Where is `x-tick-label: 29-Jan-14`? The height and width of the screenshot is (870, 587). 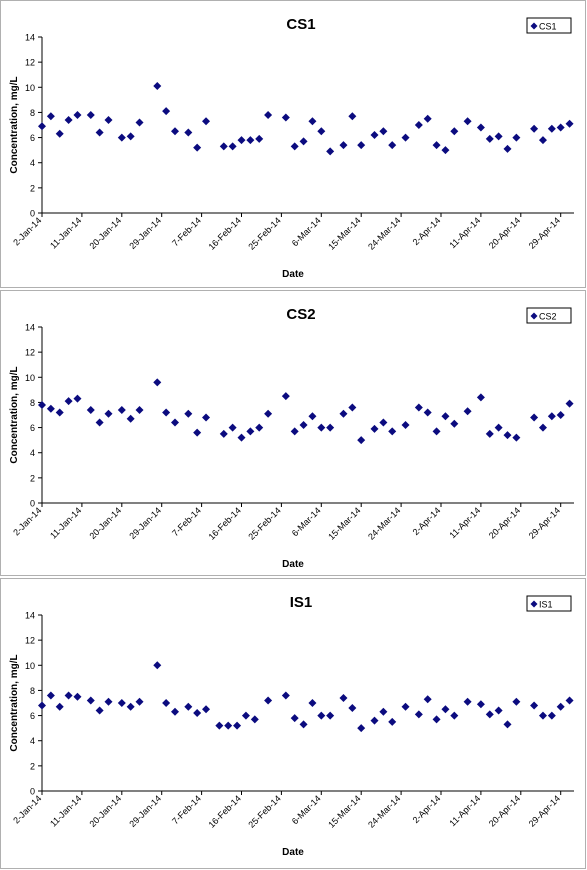
x-tick-label: 29-Jan-14 is located at coordinates (145, 811).